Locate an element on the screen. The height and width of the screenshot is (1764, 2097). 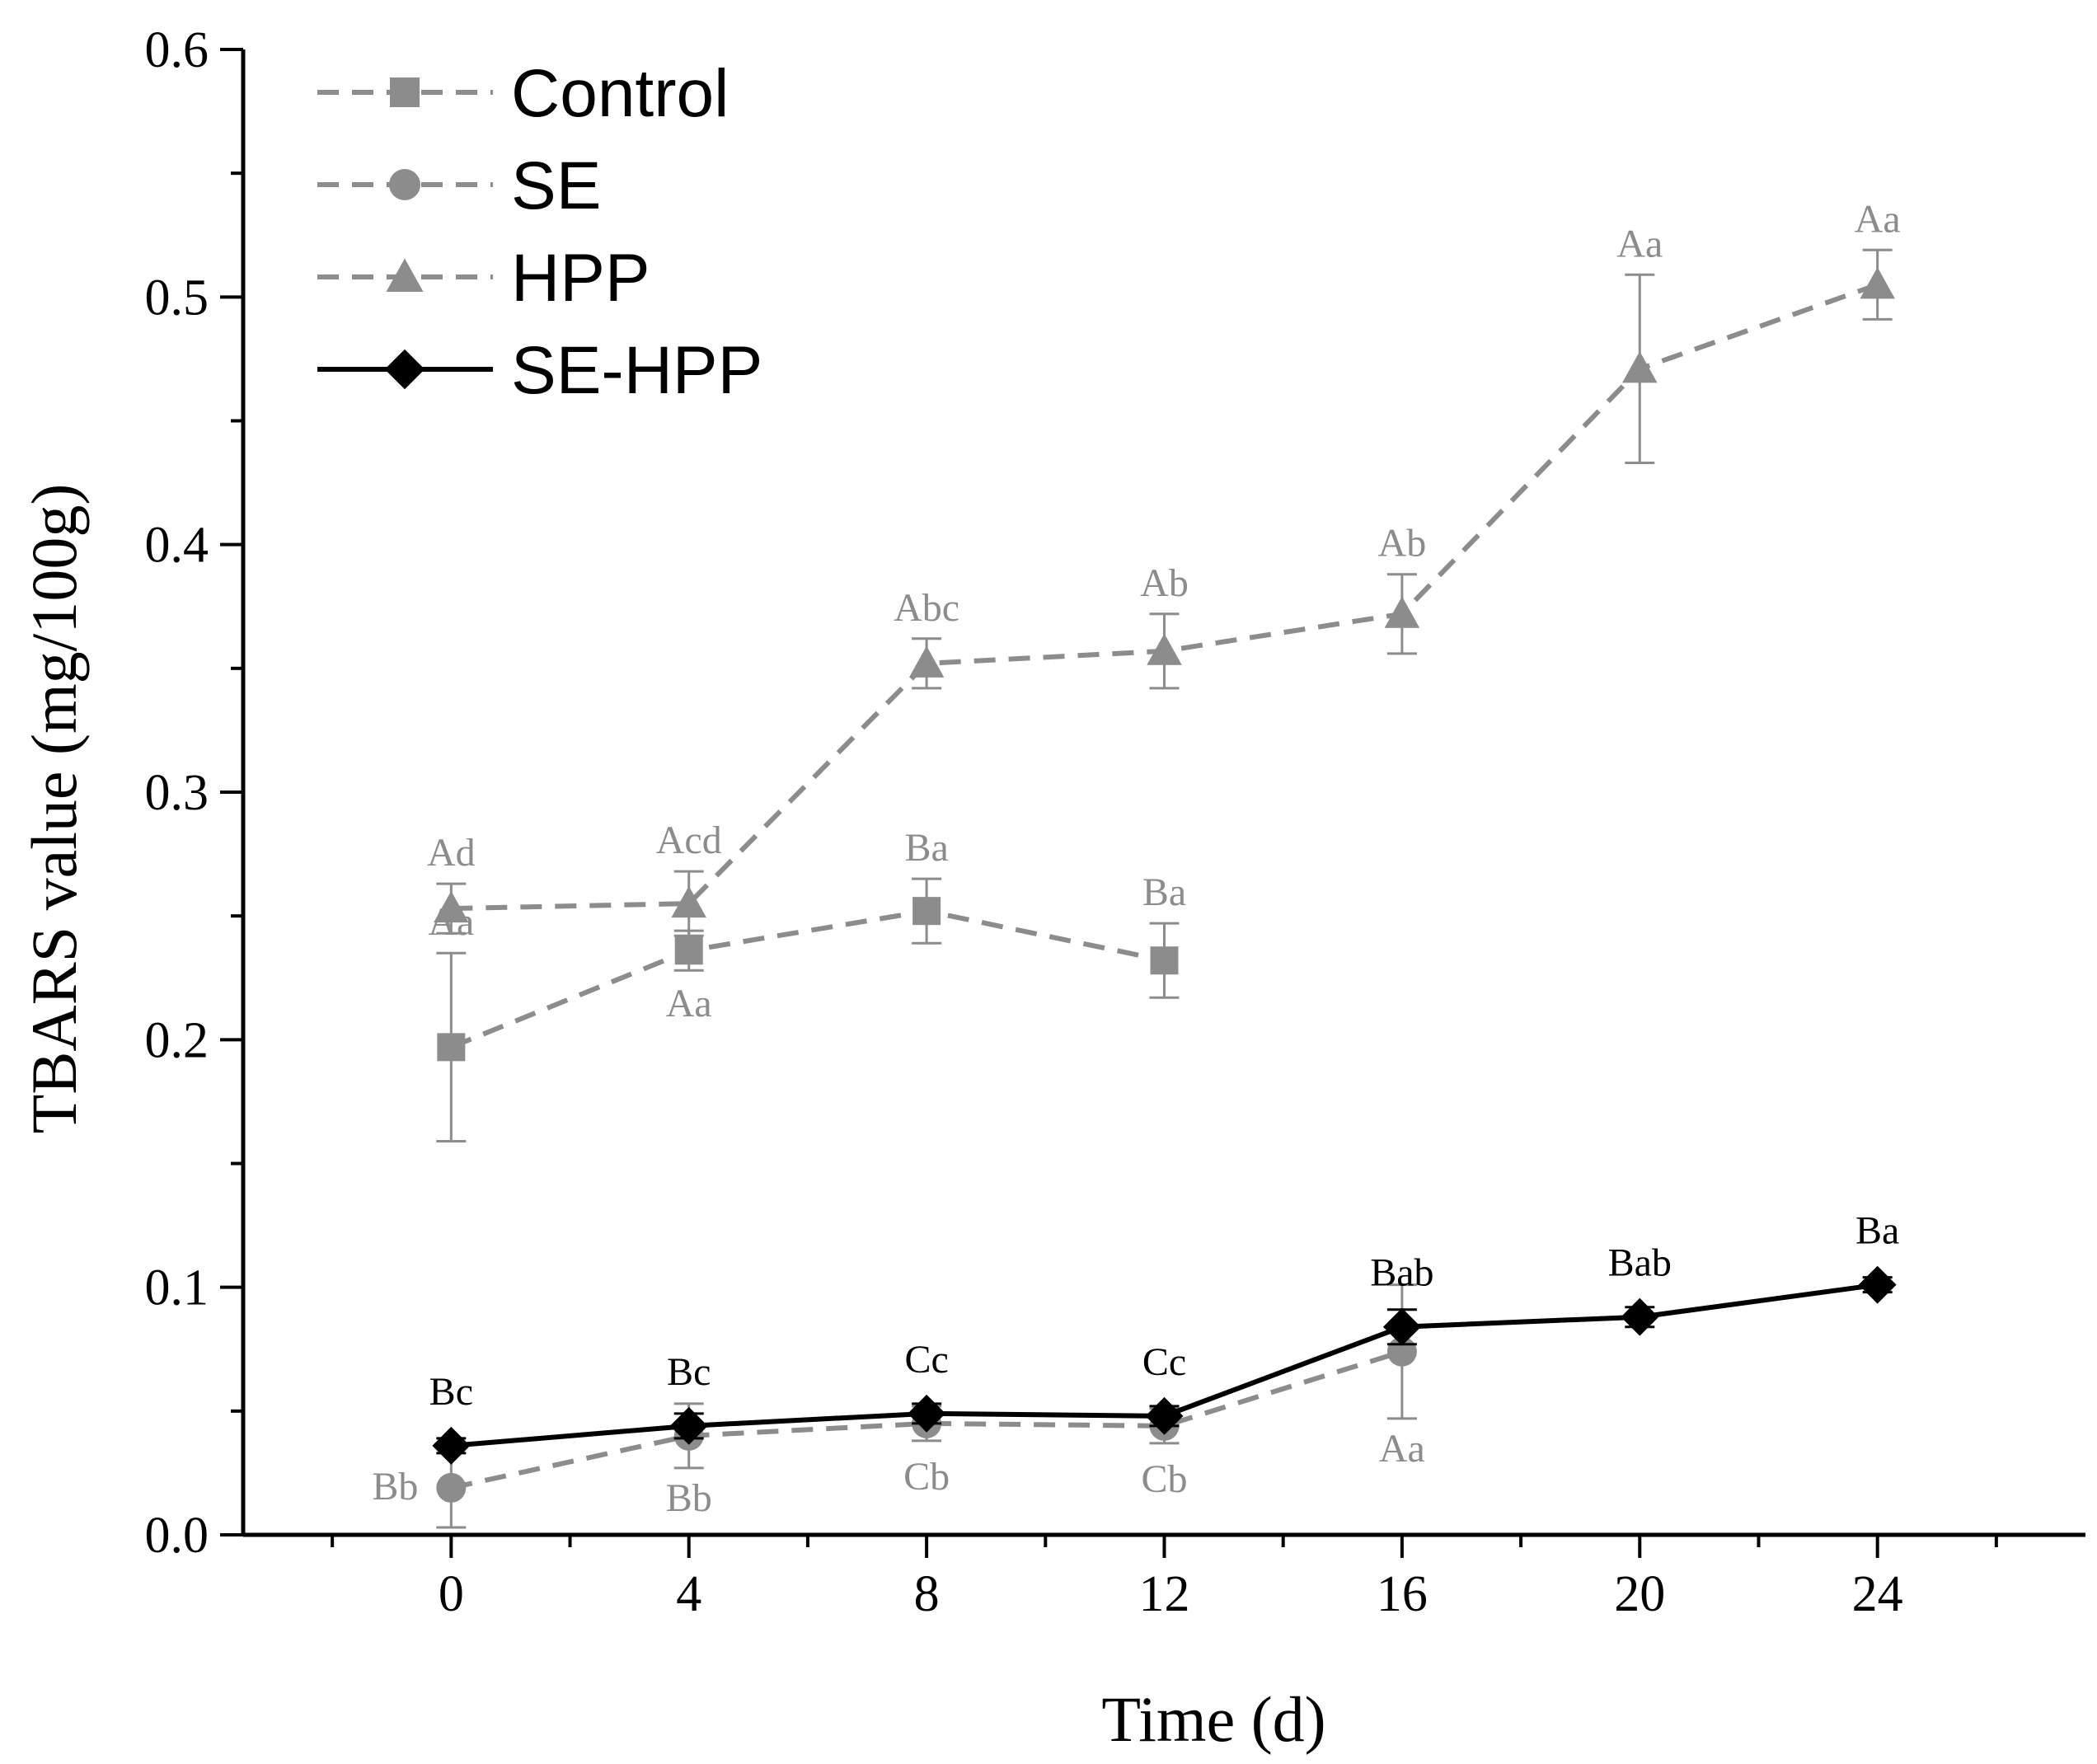
x-tick-label: 0 is located at coordinates (451, 1594).